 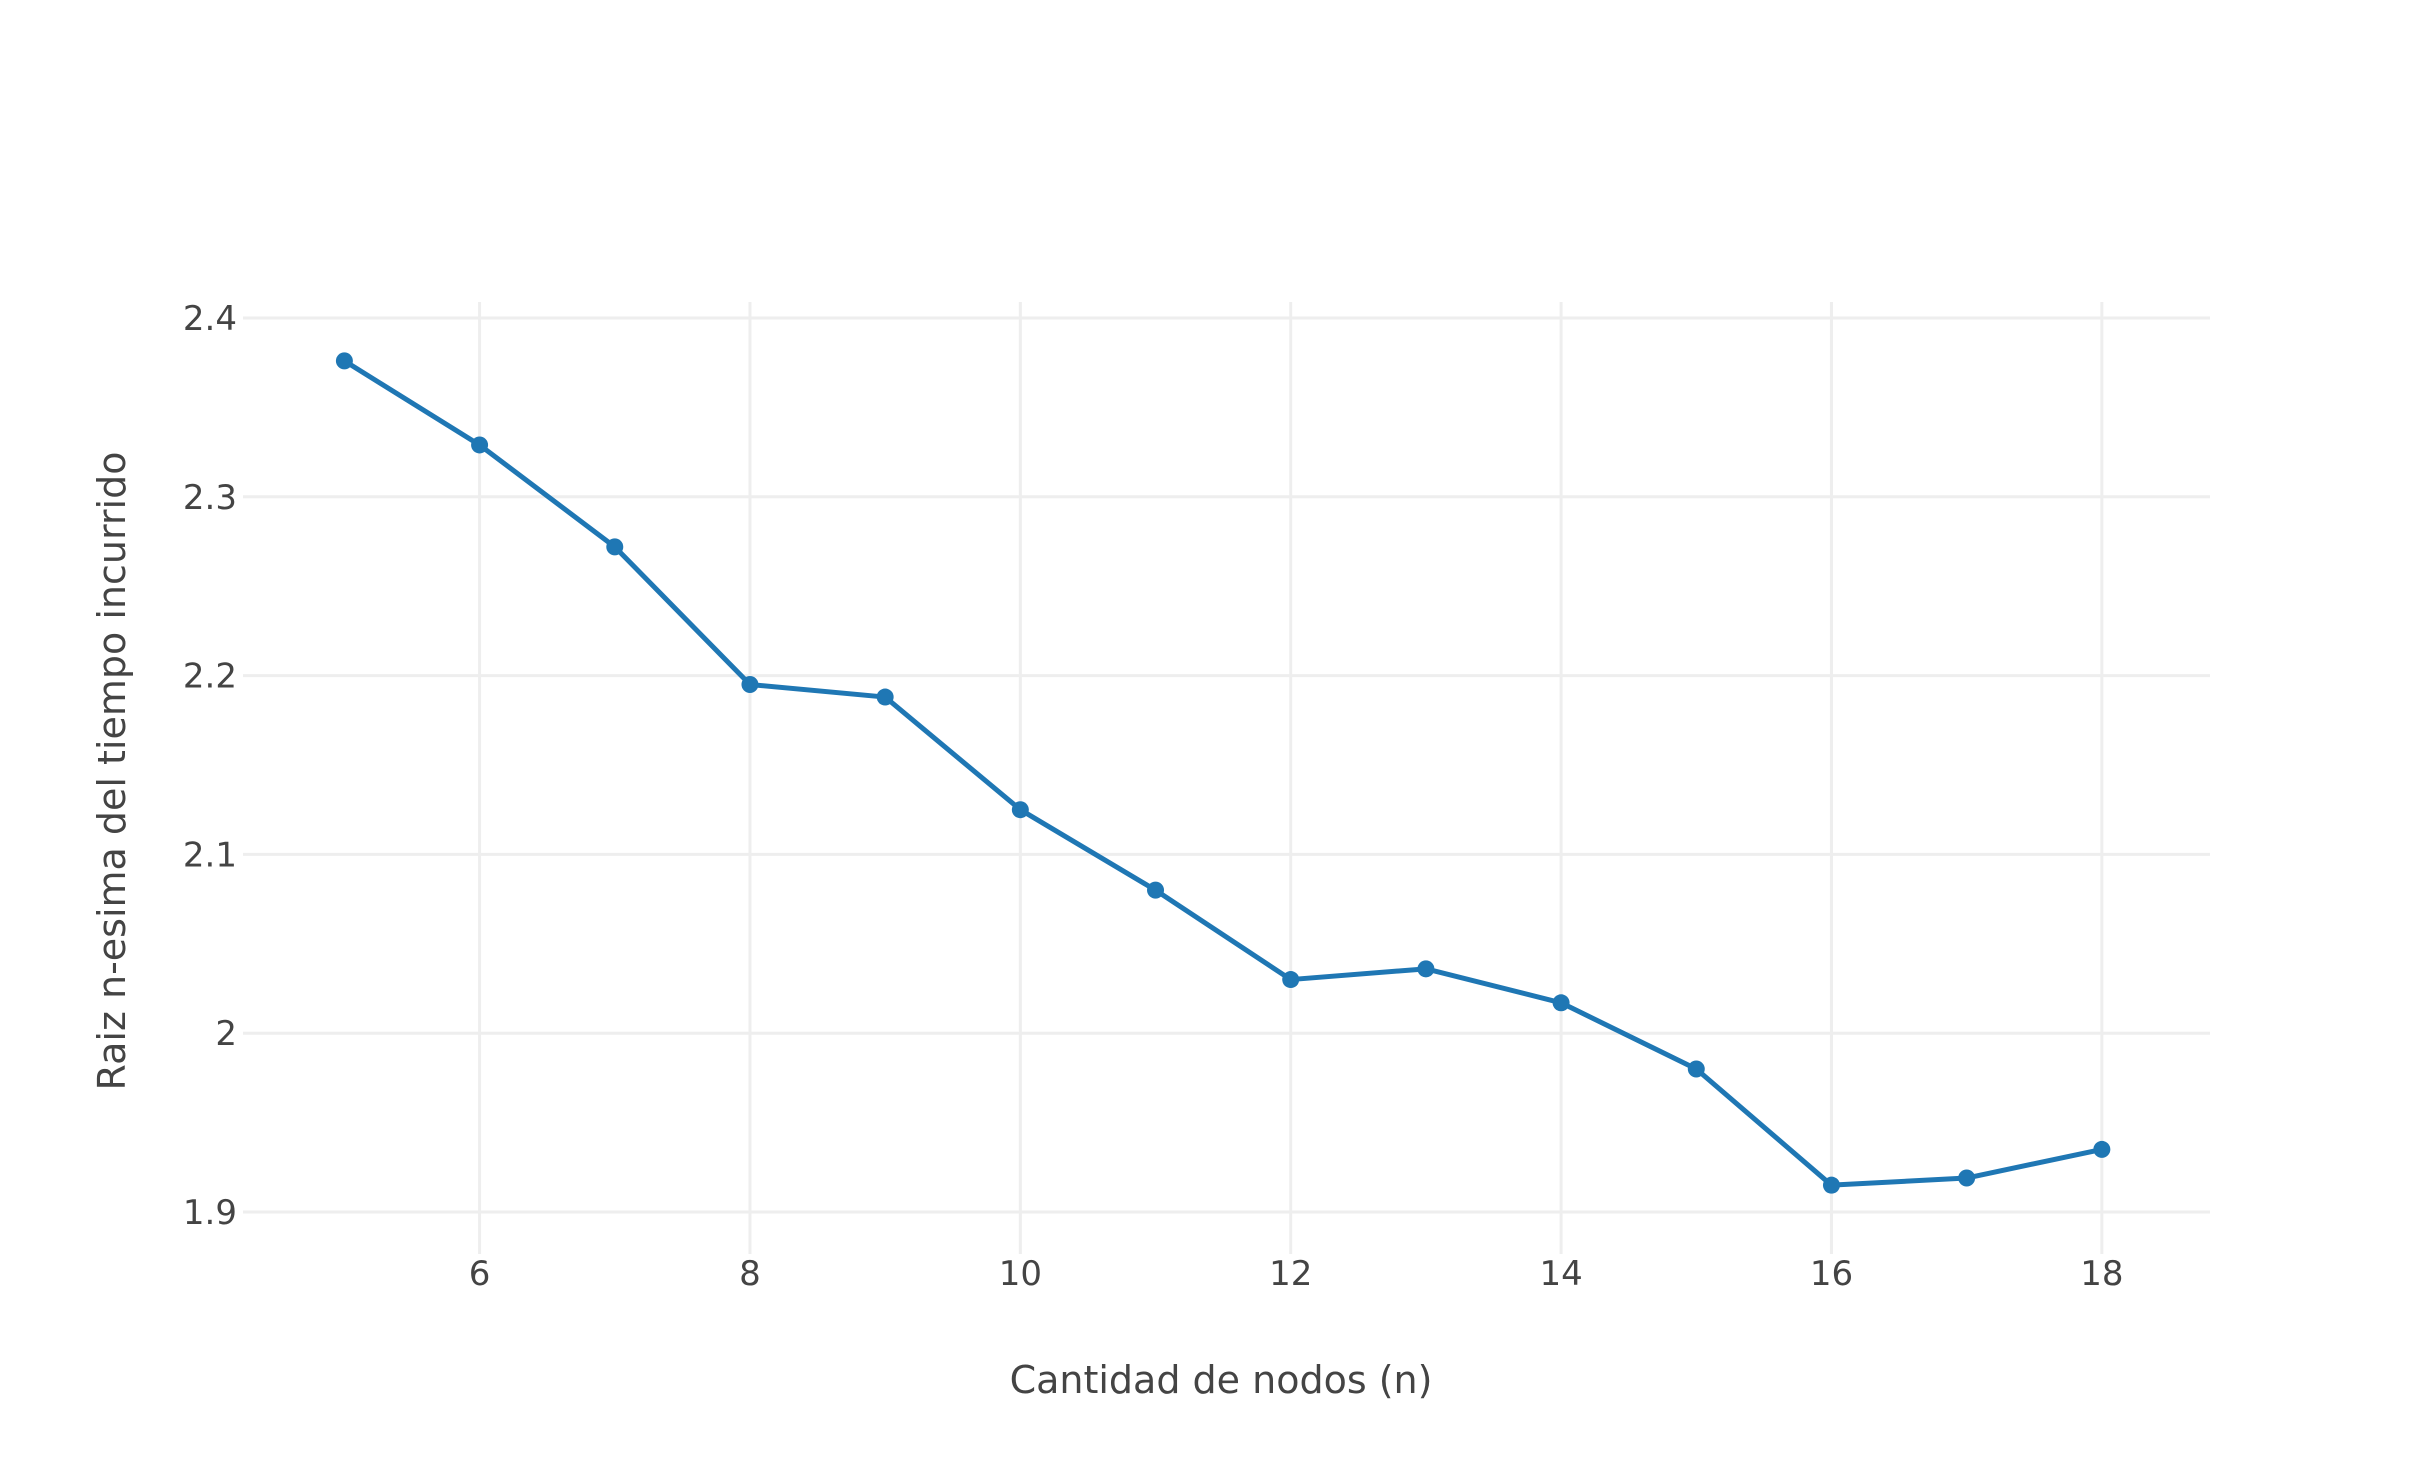 What do you see at coordinates (1831, 1274) in the screenshot?
I see `x-tick-label: 16` at bounding box center [1831, 1274].